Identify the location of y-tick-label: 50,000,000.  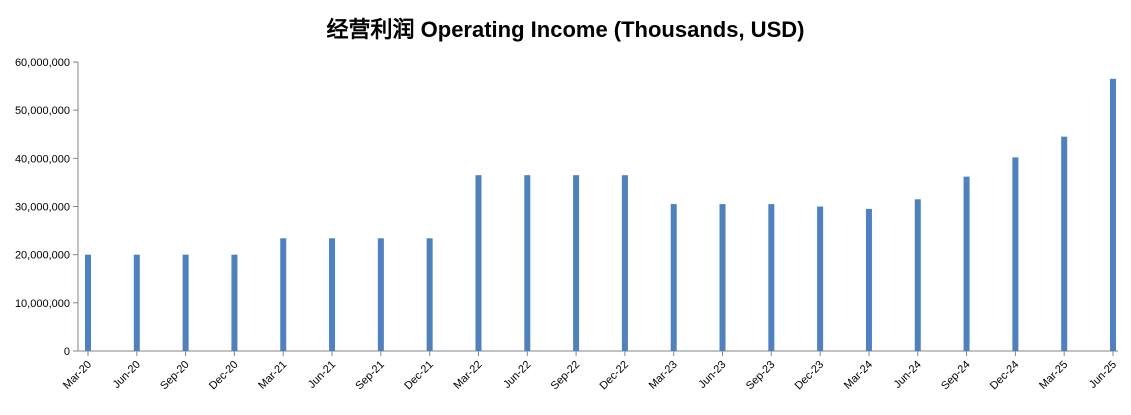
(42, 111).